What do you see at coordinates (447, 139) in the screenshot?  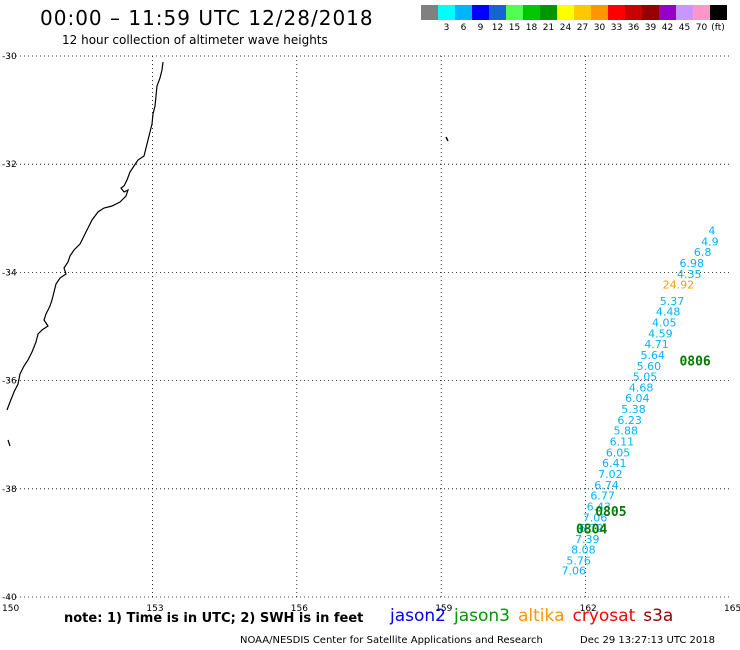 I see `island-speck` at bounding box center [447, 139].